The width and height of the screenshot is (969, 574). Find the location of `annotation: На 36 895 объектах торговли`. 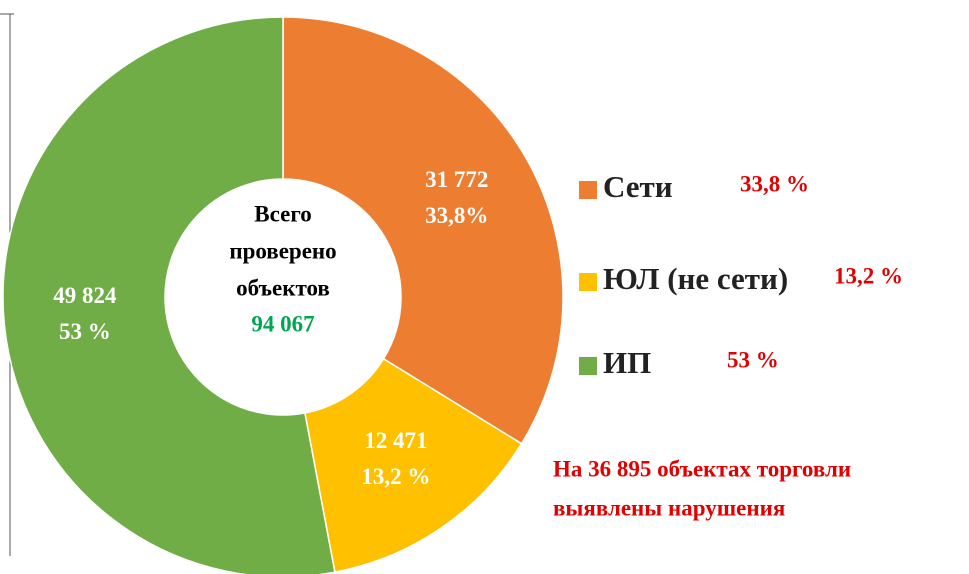

annotation: На 36 895 объектах торговли is located at coordinates (702, 468).